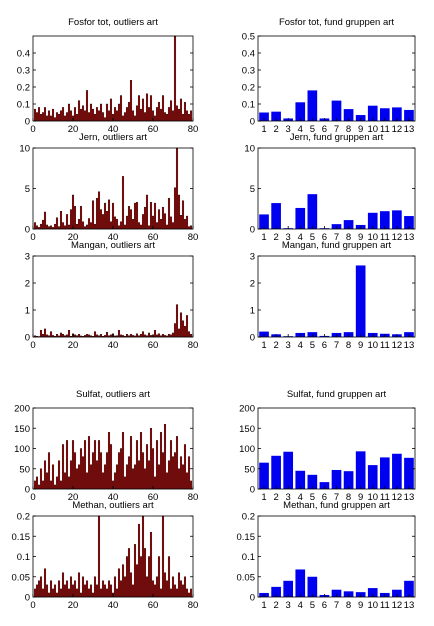 This screenshot has width=434, height=626. What do you see at coordinates (22, 449) in the screenshot?
I see `y-tick-label: 100` at bounding box center [22, 449].